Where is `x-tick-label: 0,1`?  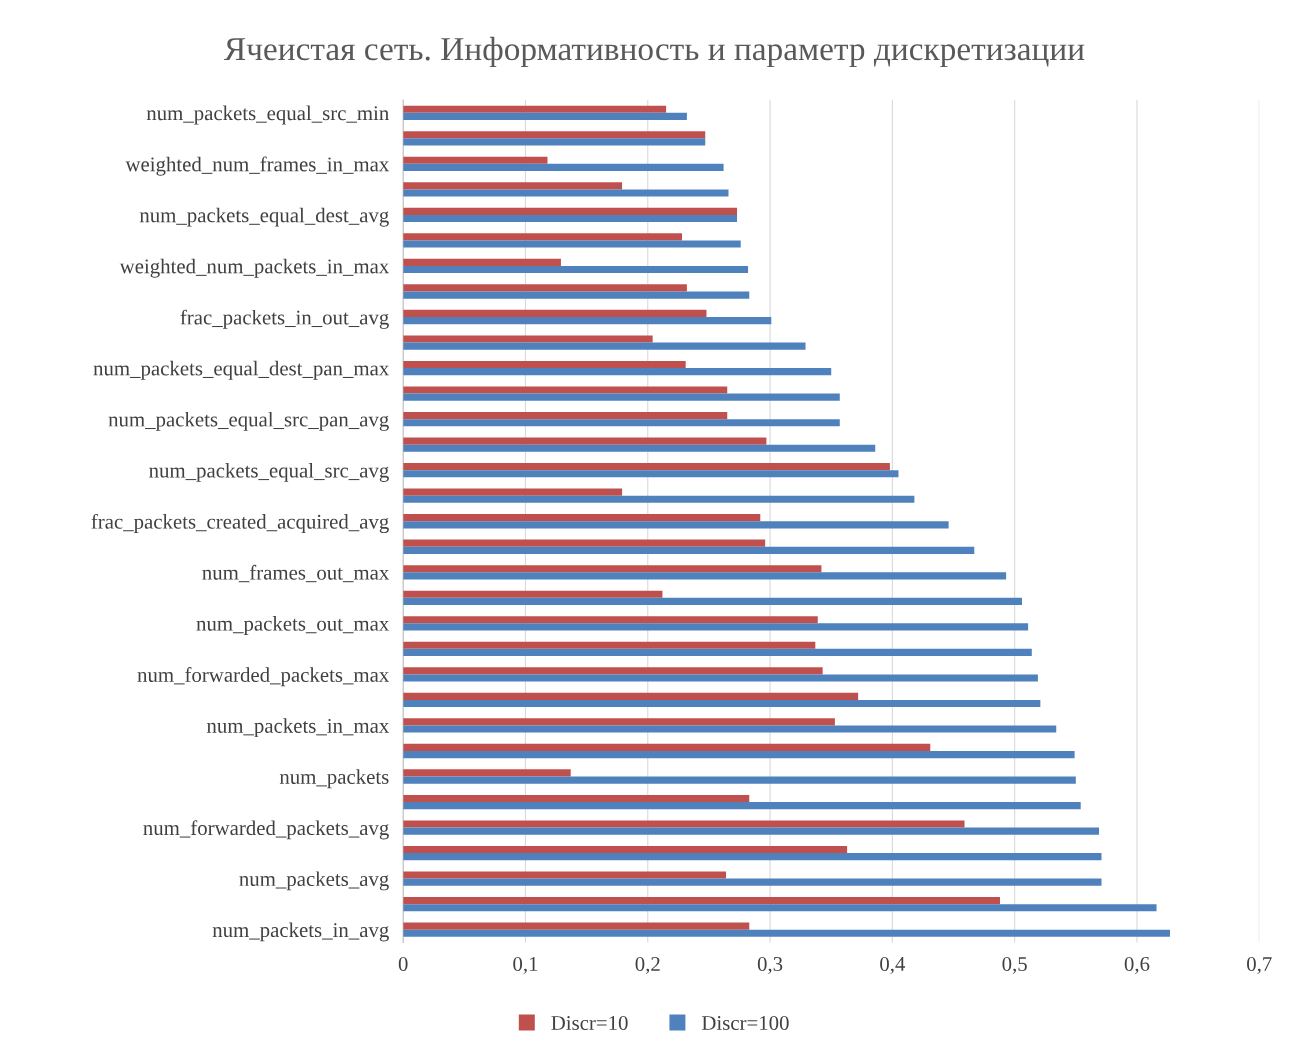 x-tick-label: 0,1 is located at coordinates (525, 965).